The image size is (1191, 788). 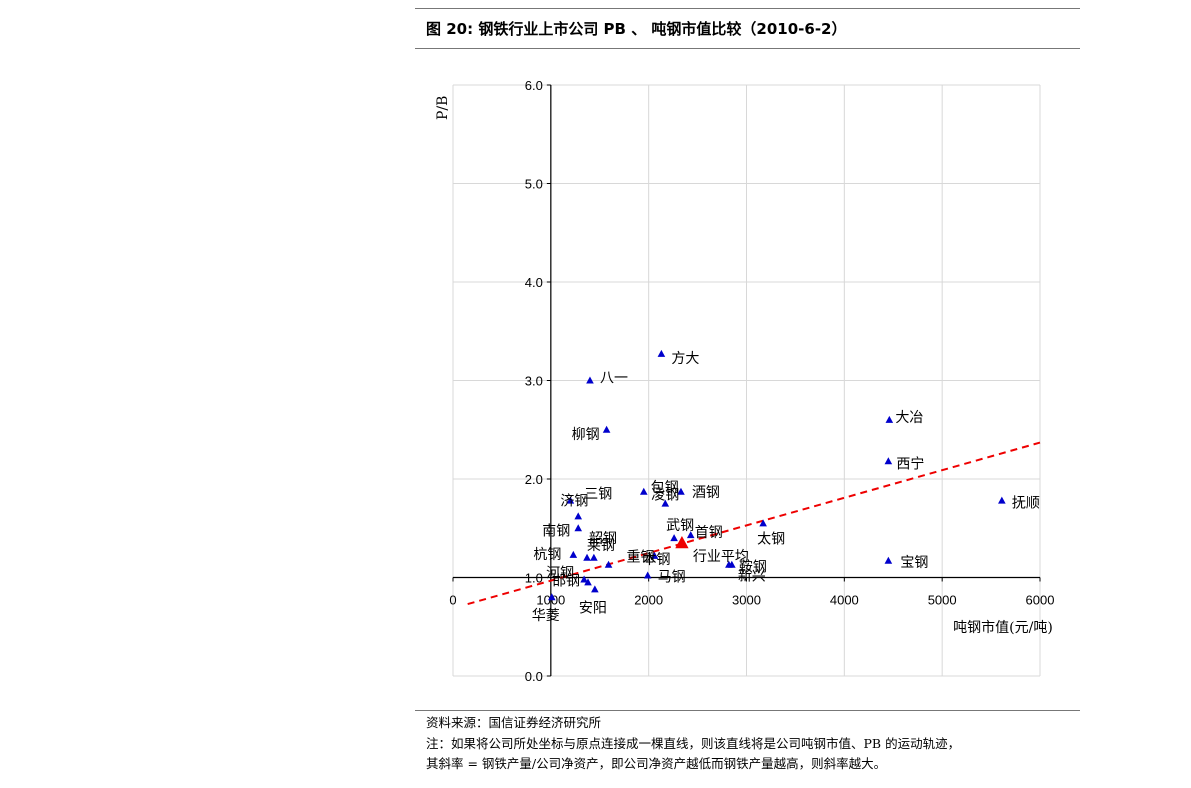 I want to click on point-label: 太钢, so click(x=771, y=539).